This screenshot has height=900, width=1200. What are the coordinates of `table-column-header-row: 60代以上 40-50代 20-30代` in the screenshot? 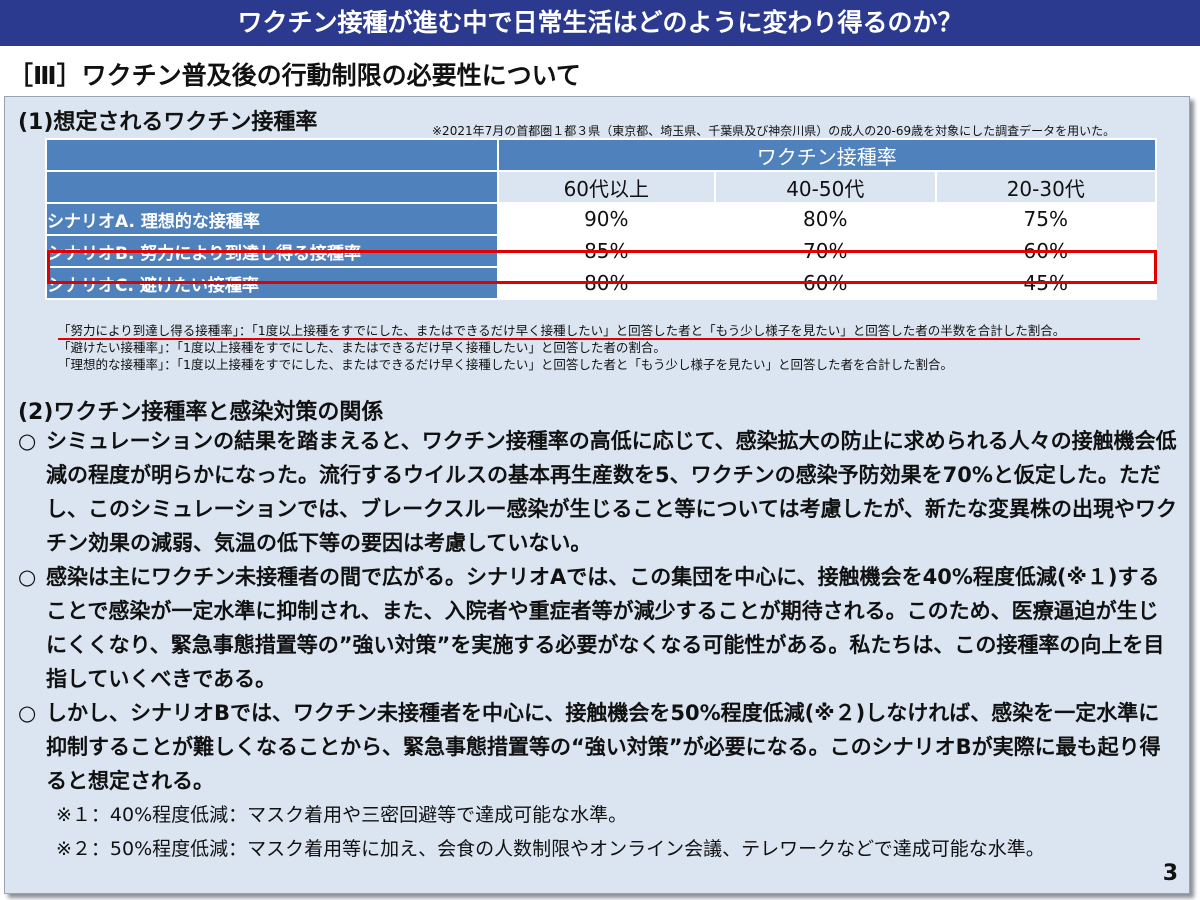 It's located at (601, 187).